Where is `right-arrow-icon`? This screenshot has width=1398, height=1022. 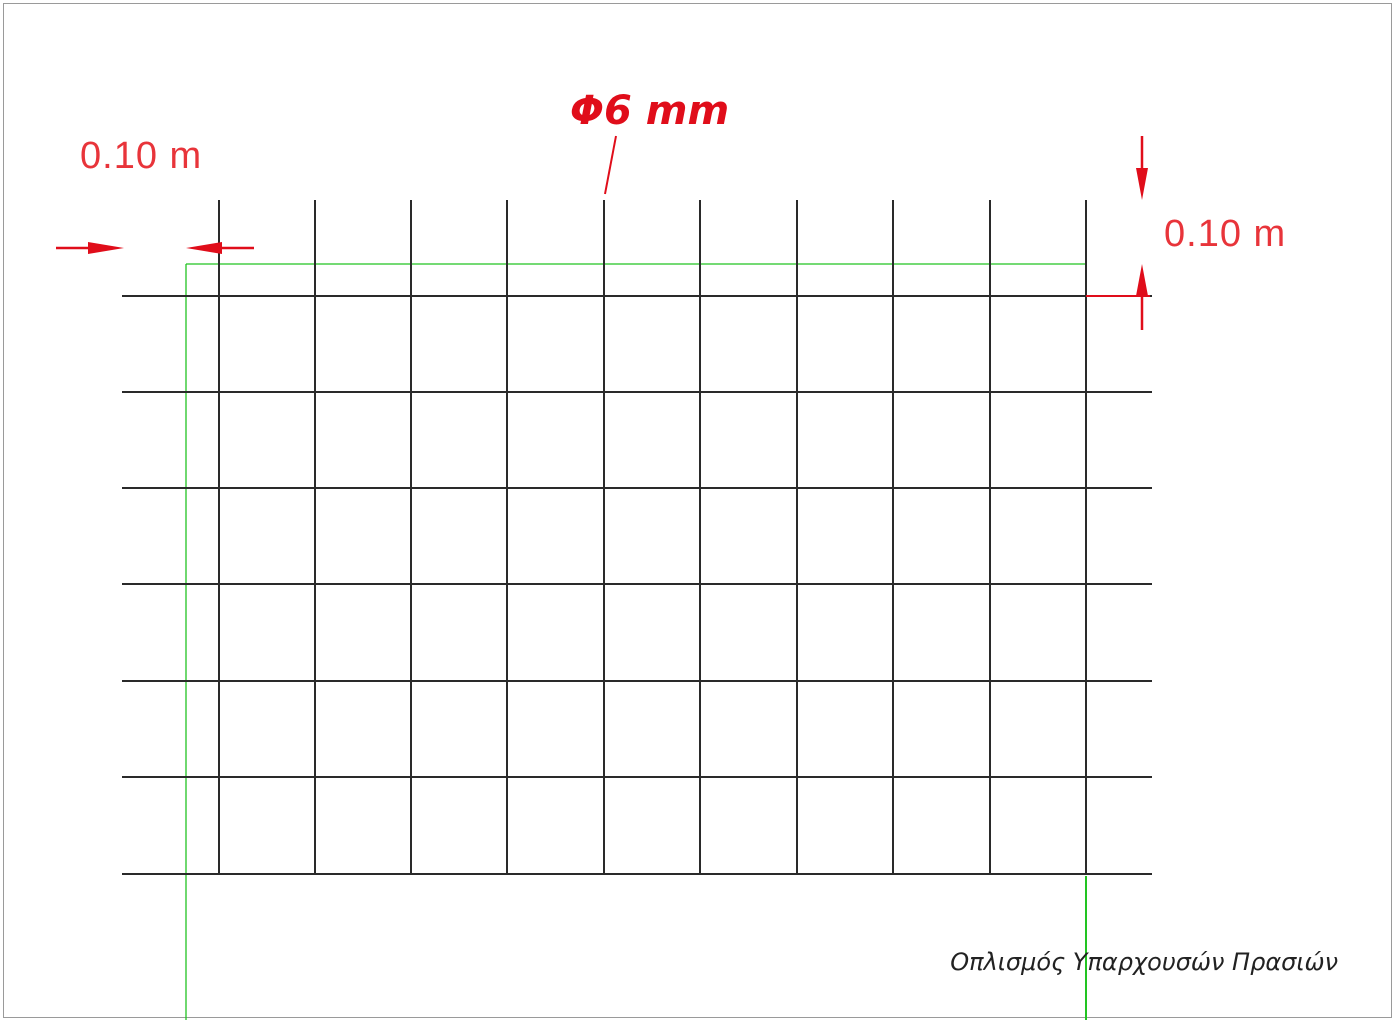
right-arrow-icon is located at coordinates (106, 248).